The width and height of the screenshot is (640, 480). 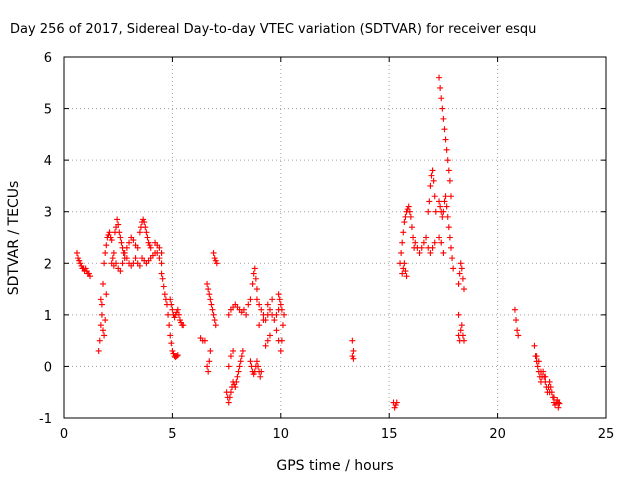 I want to click on y-tick-label: -1, so click(x=45, y=419).